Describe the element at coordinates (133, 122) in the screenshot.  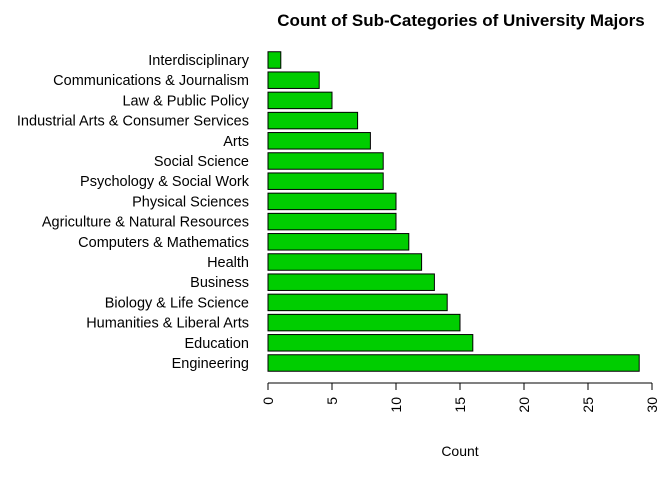
I see `category-label: Industrial Arts & Consumer Services` at that location.